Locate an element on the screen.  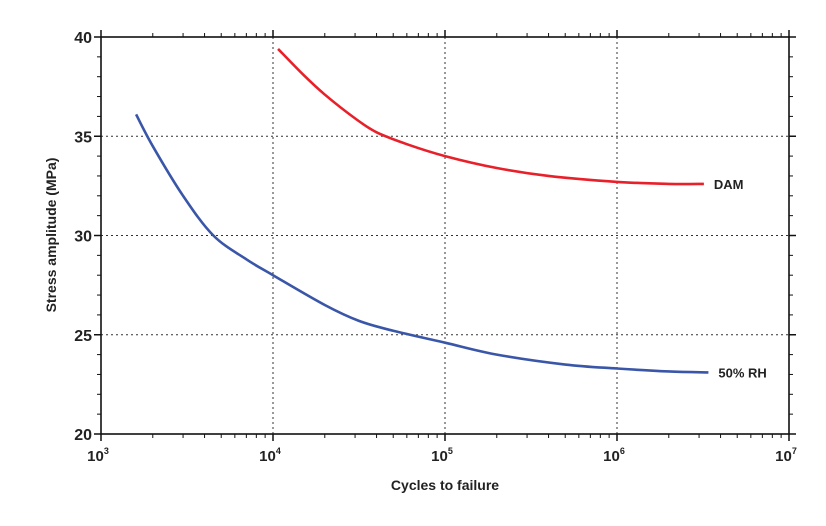
x-tick-label: 10³ is located at coordinates (98, 455).